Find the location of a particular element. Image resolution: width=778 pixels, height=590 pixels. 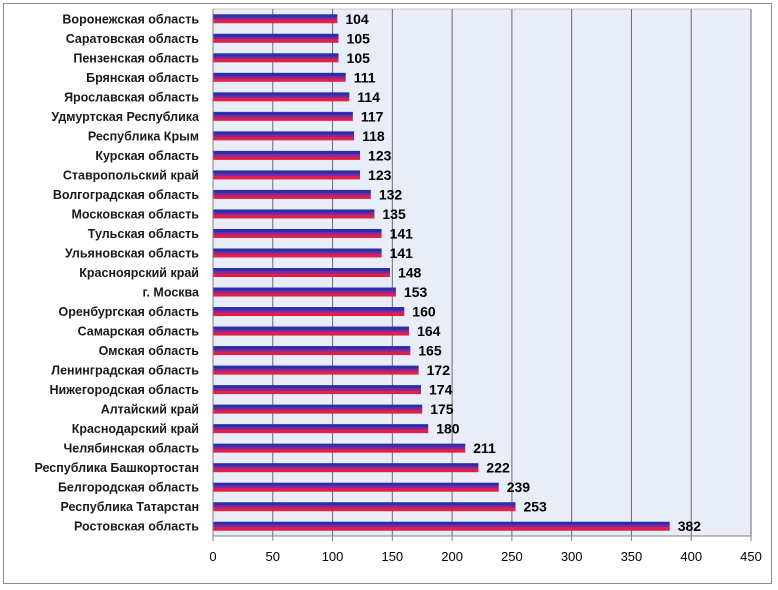

x-axis-ticks: 0 50 100 150 200 250 300 350 400 450 is located at coordinates (485, 550).